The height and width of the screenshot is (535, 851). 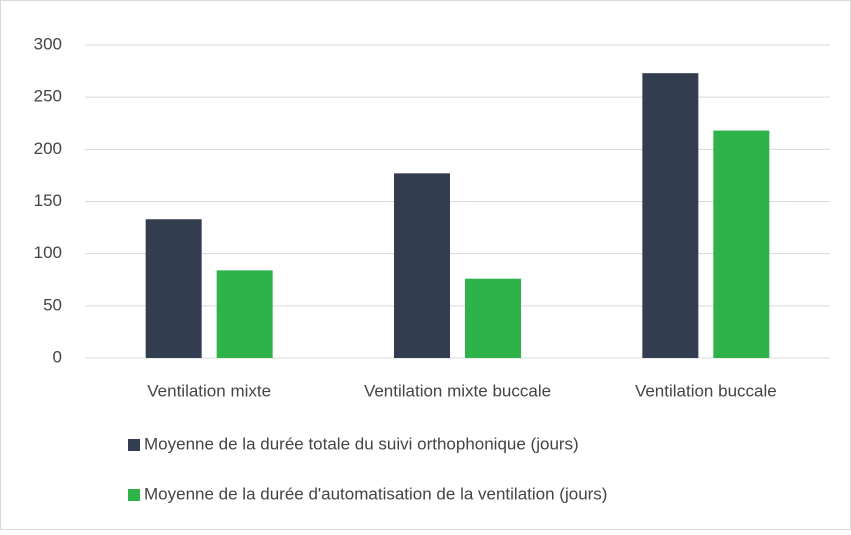 What do you see at coordinates (52, 304) in the screenshot?
I see `y-tick-label: 50` at bounding box center [52, 304].